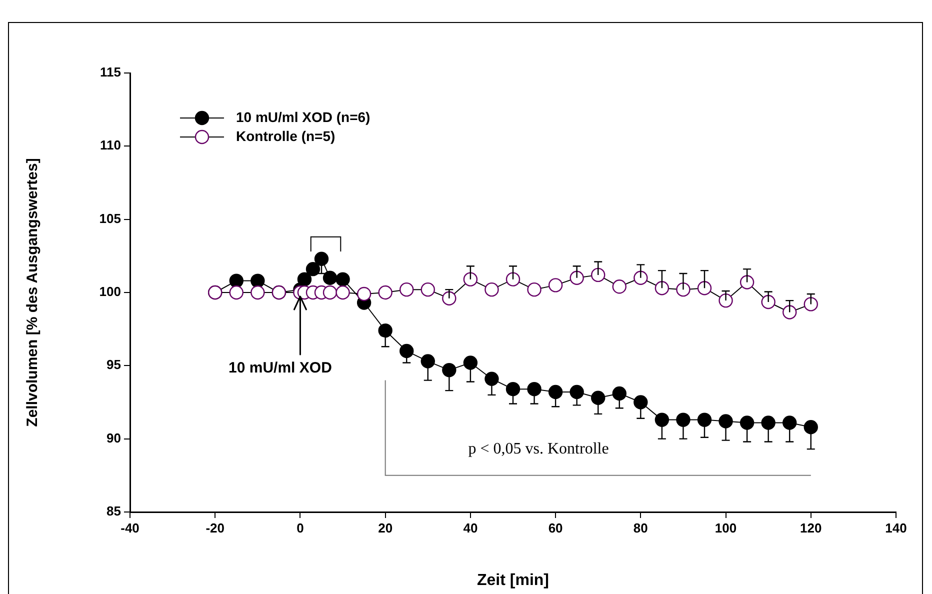  I want to click on legend-label: Kontrolle (n=5), so click(286, 136).